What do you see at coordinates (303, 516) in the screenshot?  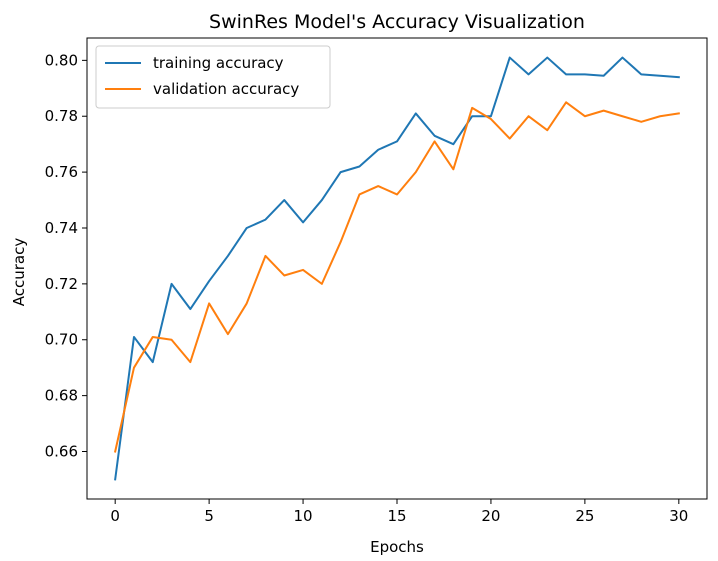 I see `x-tick-label: 10` at bounding box center [303, 516].